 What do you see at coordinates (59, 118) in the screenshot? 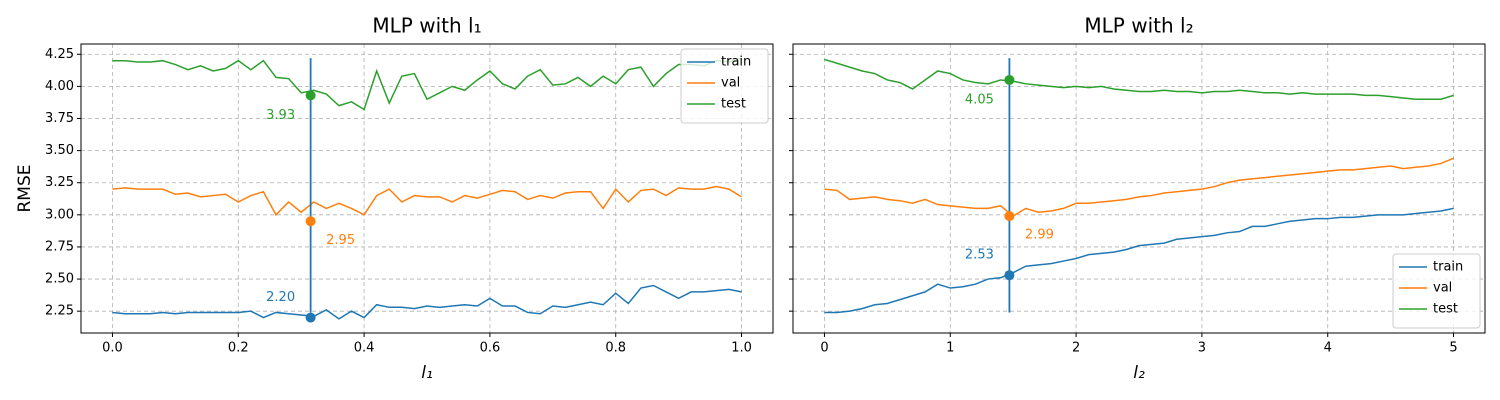
I see `y-tick-label: 3.75` at bounding box center [59, 118].